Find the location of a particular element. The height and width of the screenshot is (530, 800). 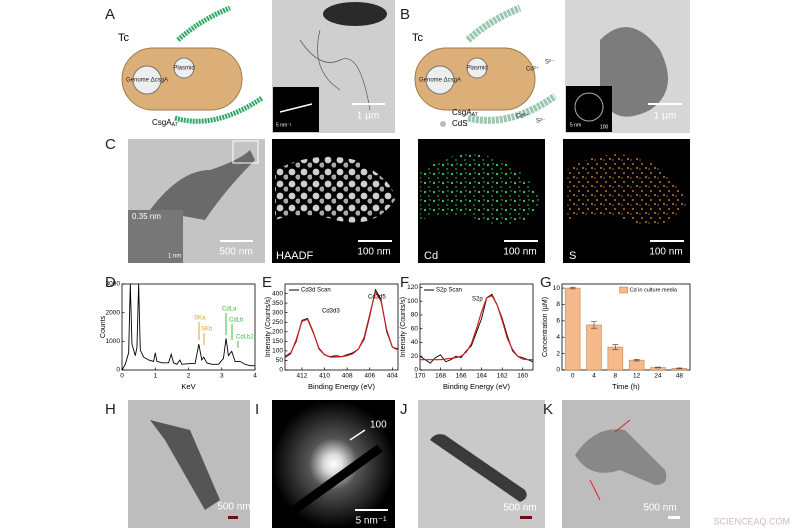

cds-icon is located at coordinates (443, 124).